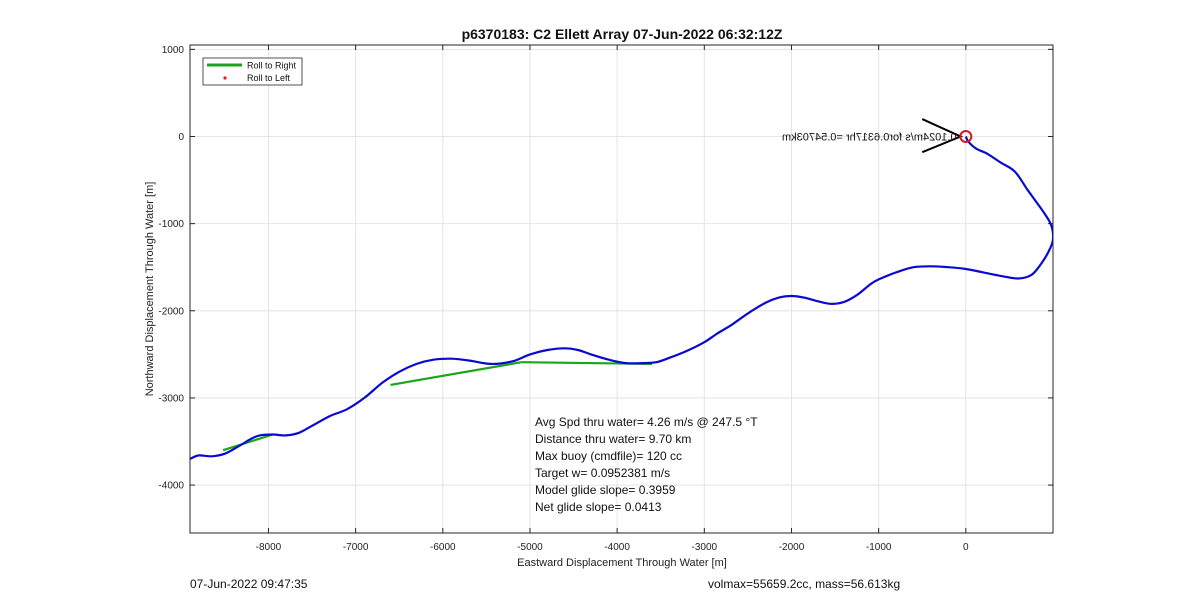 The width and height of the screenshot is (1200, 601). I want to click on legend-swatch-roll-left, so click(225, 78).